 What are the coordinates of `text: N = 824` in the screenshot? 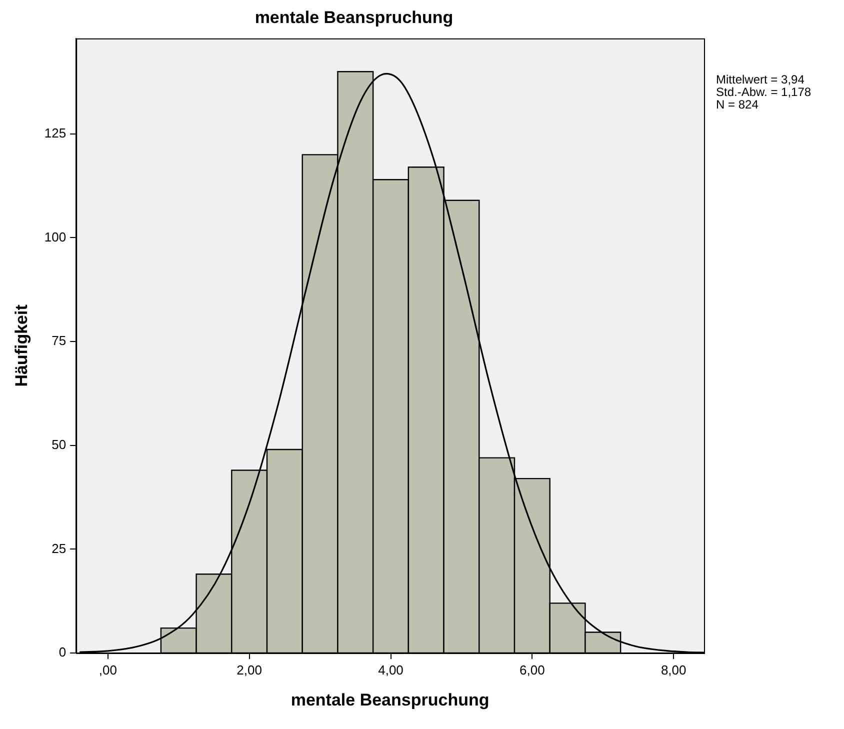 It's located at (737, 105).